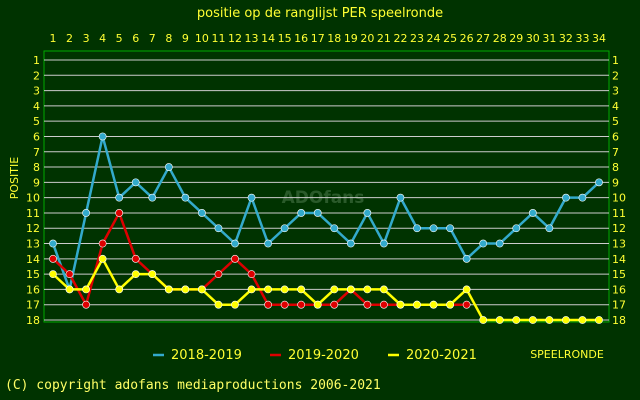 Image resolution: width=640 pixels, height=400 pixels. What do you see at coordinates (102, 38) in the screenshot?
I see `x-tick-label-4: 4` at bounding box center [102, 38].